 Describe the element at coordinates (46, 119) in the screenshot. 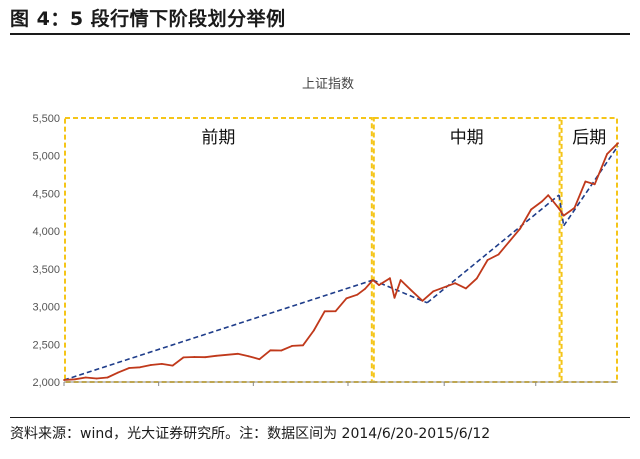

I see `y-tick-label: 5,500` at that location.